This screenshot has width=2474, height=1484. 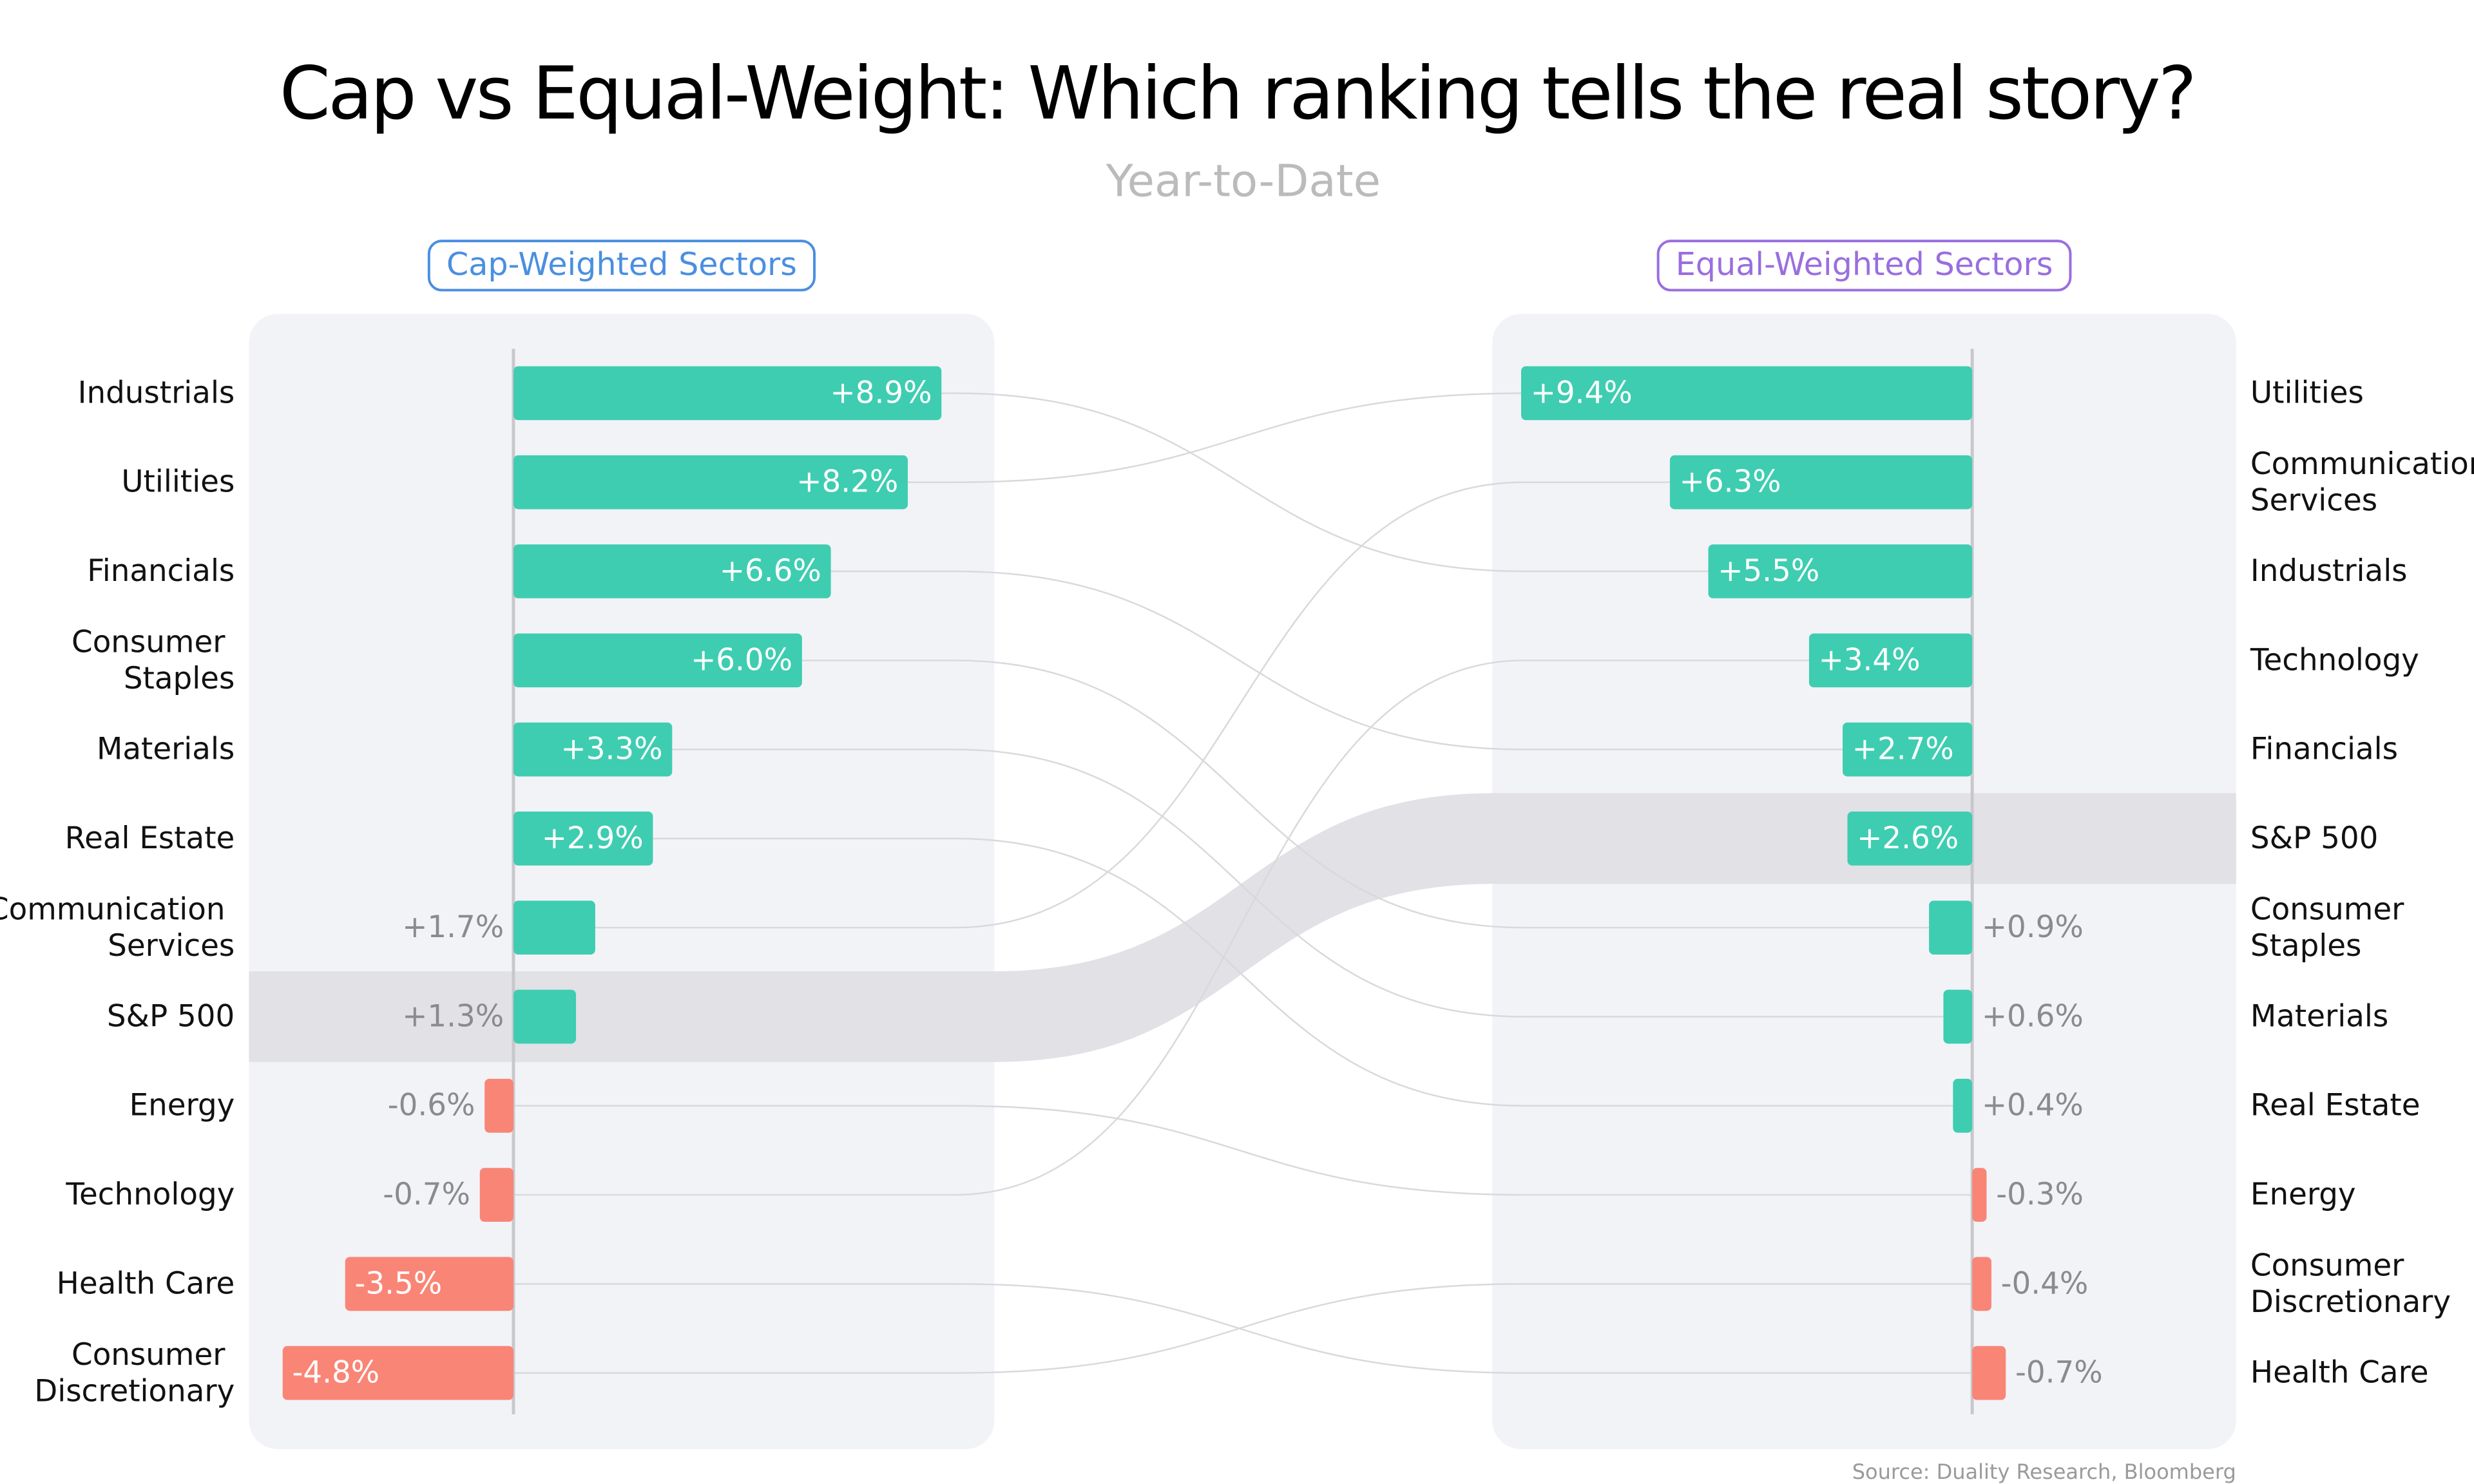 What do you see at coordinates (770, 571) in the screenshot?
I see `value-label: +6.6%` at bounding box center [770, 571].